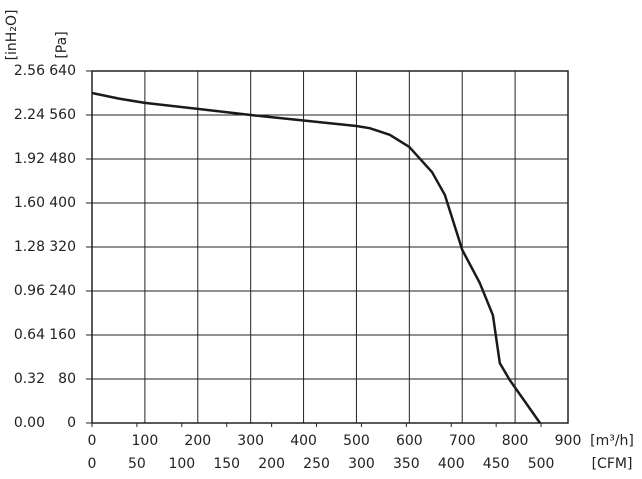  Describe the element at coordinates (62, 247) in the screenshot. I see `y-tick-label: 320` at that location.